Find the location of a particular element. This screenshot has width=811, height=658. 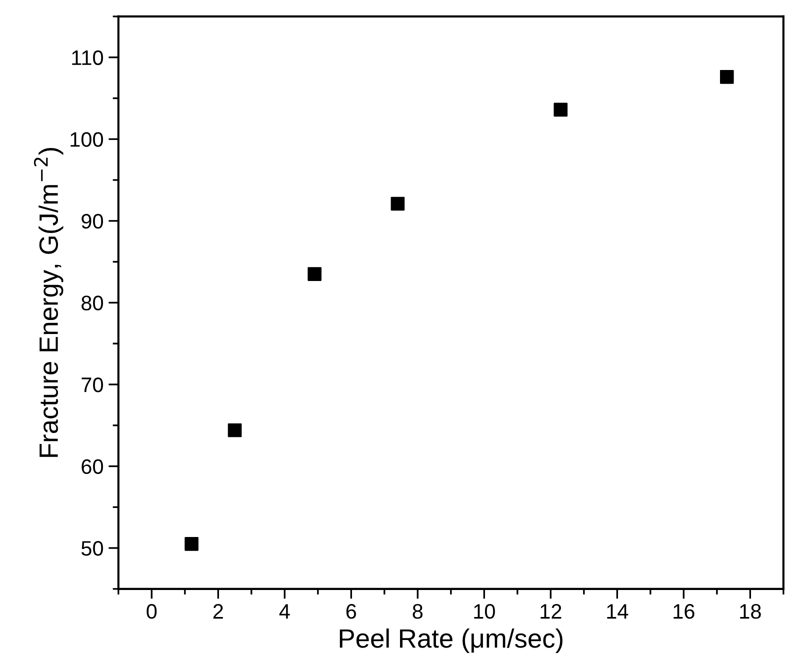

x-tick-label: 12 is located at coordinates (551, 611).